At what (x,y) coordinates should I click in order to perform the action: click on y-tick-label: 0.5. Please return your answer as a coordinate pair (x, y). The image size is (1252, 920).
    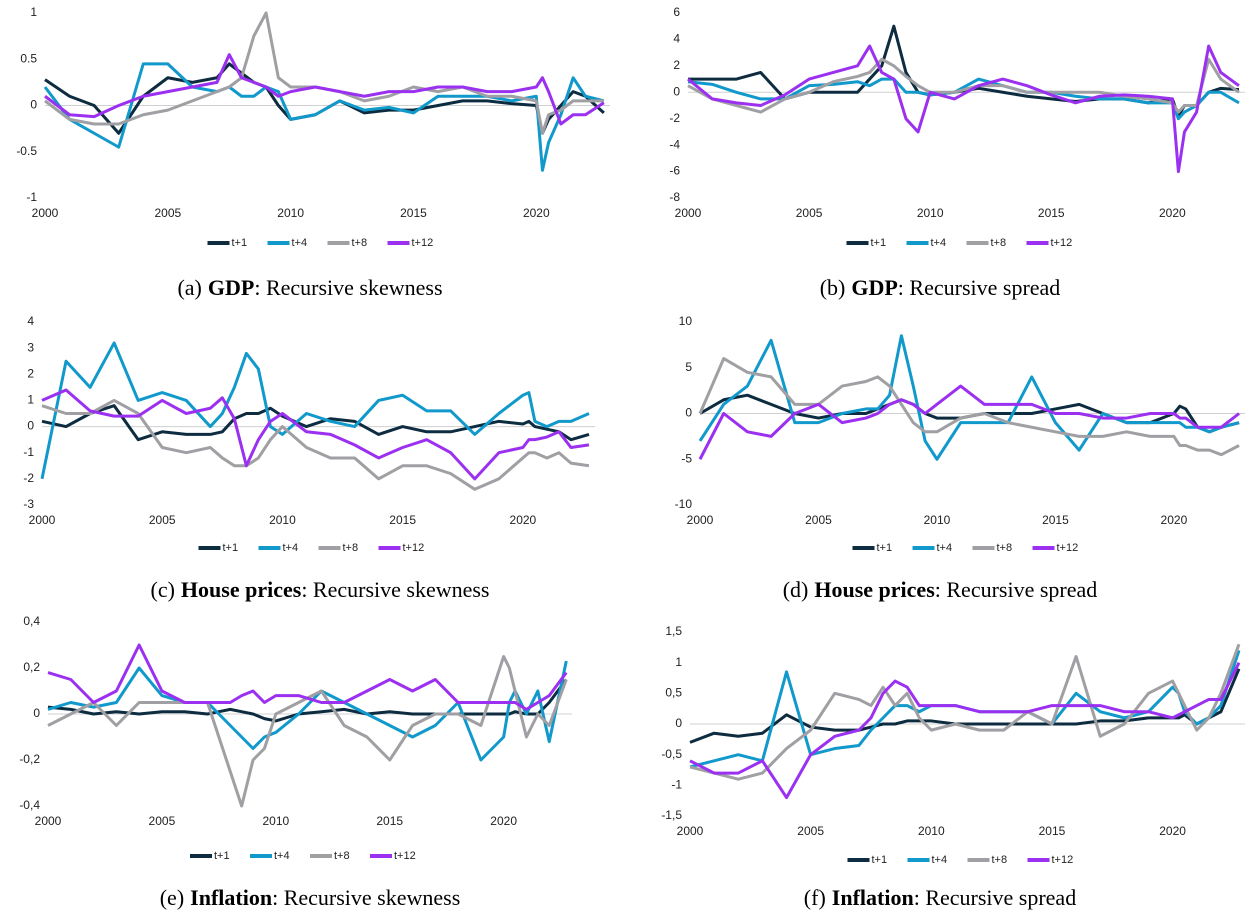
    Looking at the image, I should click on (28, 58).